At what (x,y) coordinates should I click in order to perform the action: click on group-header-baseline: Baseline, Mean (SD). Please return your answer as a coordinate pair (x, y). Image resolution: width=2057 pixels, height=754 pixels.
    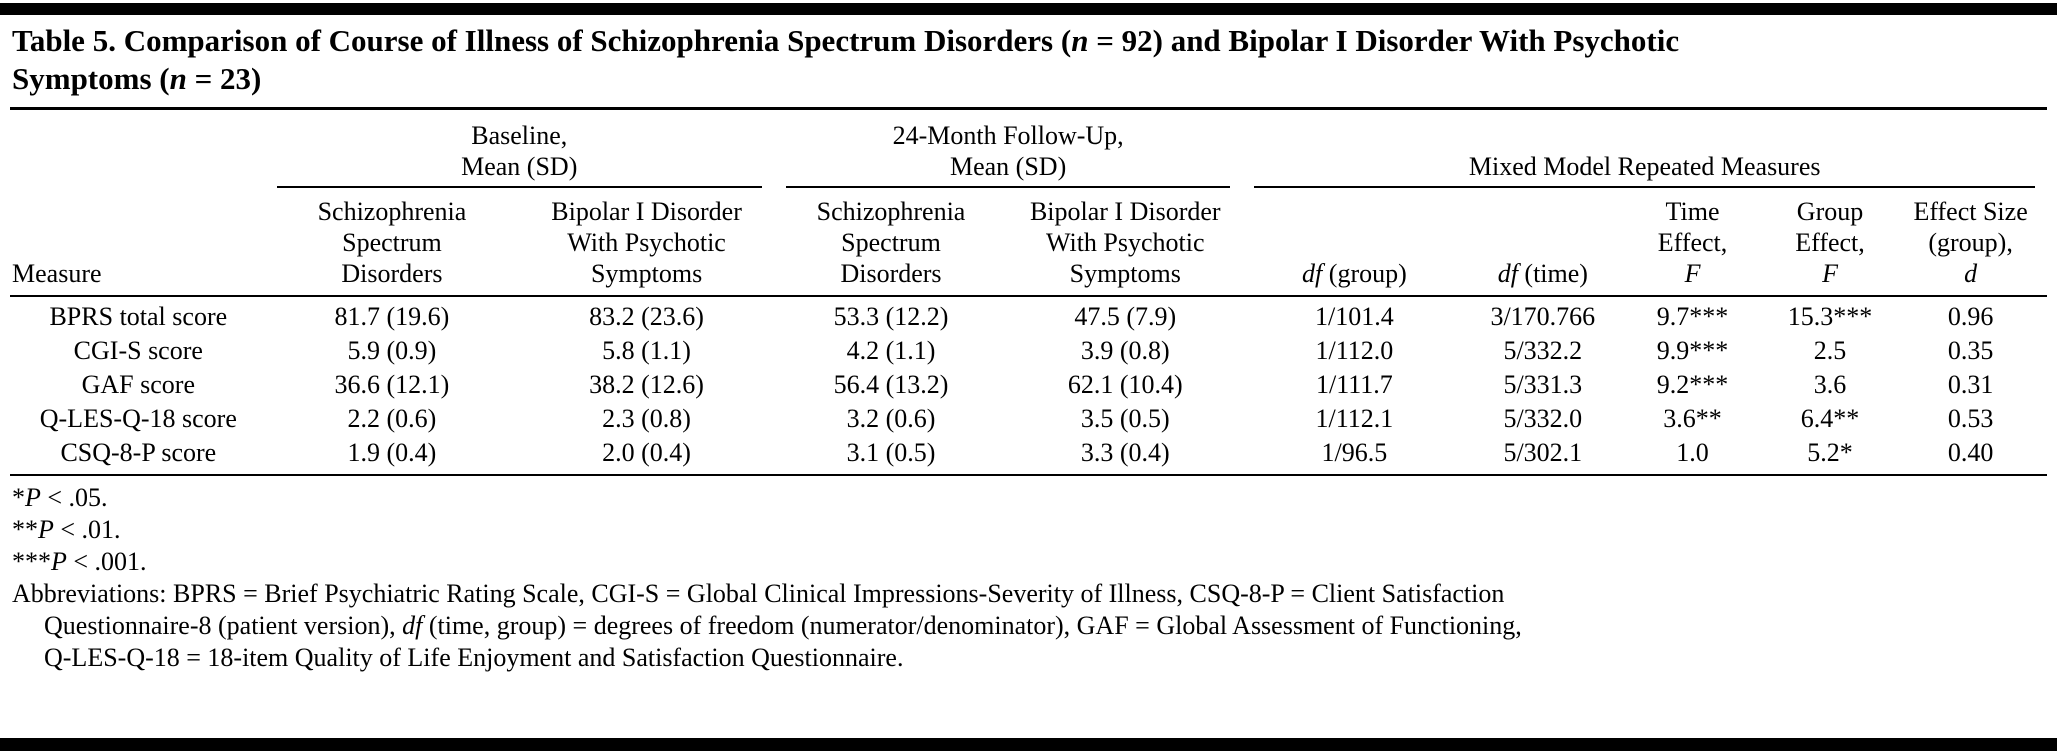
    Looking at the image, I should click on (519, 149).